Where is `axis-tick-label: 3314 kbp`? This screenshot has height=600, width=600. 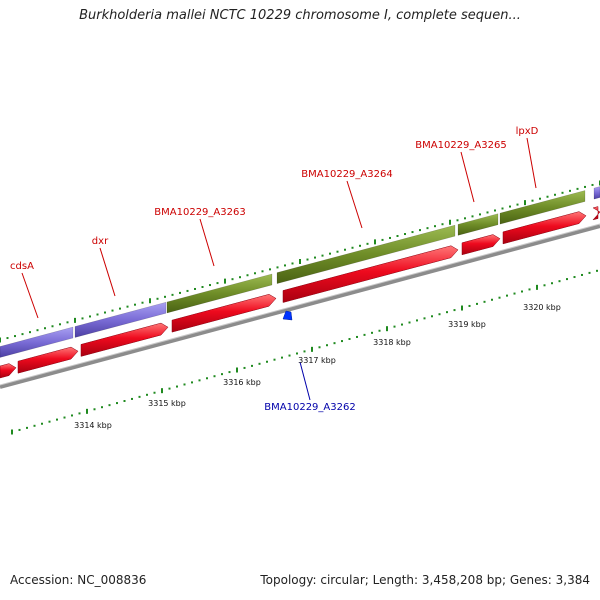 axis-tick-label: 3314 kbp is located at coordinates (93, 425).